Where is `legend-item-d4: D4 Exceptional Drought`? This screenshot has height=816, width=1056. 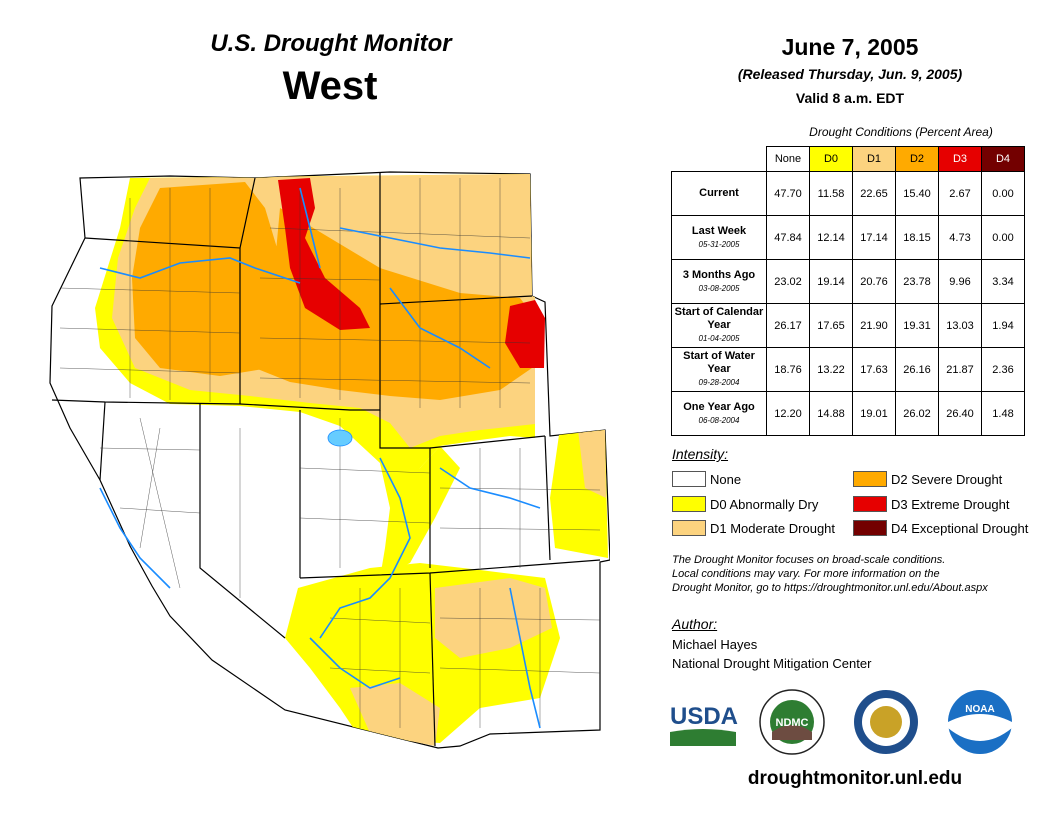
legend-item-d4: D4 Exceptional Drought is located at coordinates (940, 528).